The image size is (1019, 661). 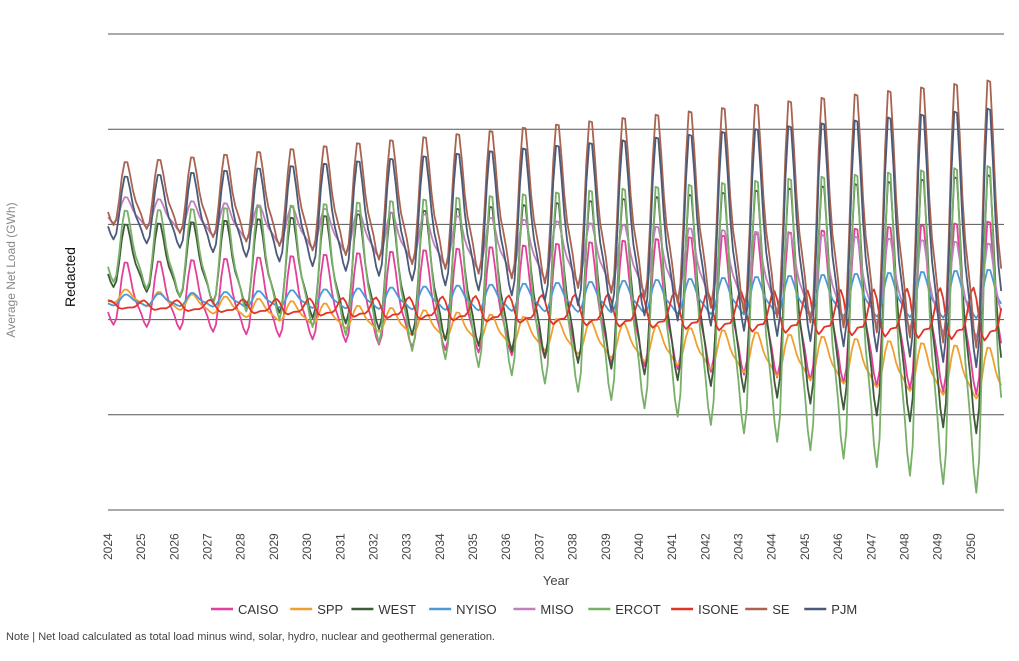 What do you see at coordinates (805, 546) in the screenshot?
I see `x-tick-label: 2045` at bounding box center [805, 546].